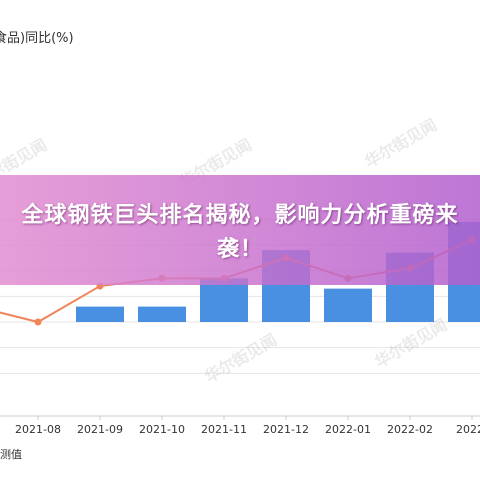  I want to click on x-tick-label: 2022-02, so click(410, 429).